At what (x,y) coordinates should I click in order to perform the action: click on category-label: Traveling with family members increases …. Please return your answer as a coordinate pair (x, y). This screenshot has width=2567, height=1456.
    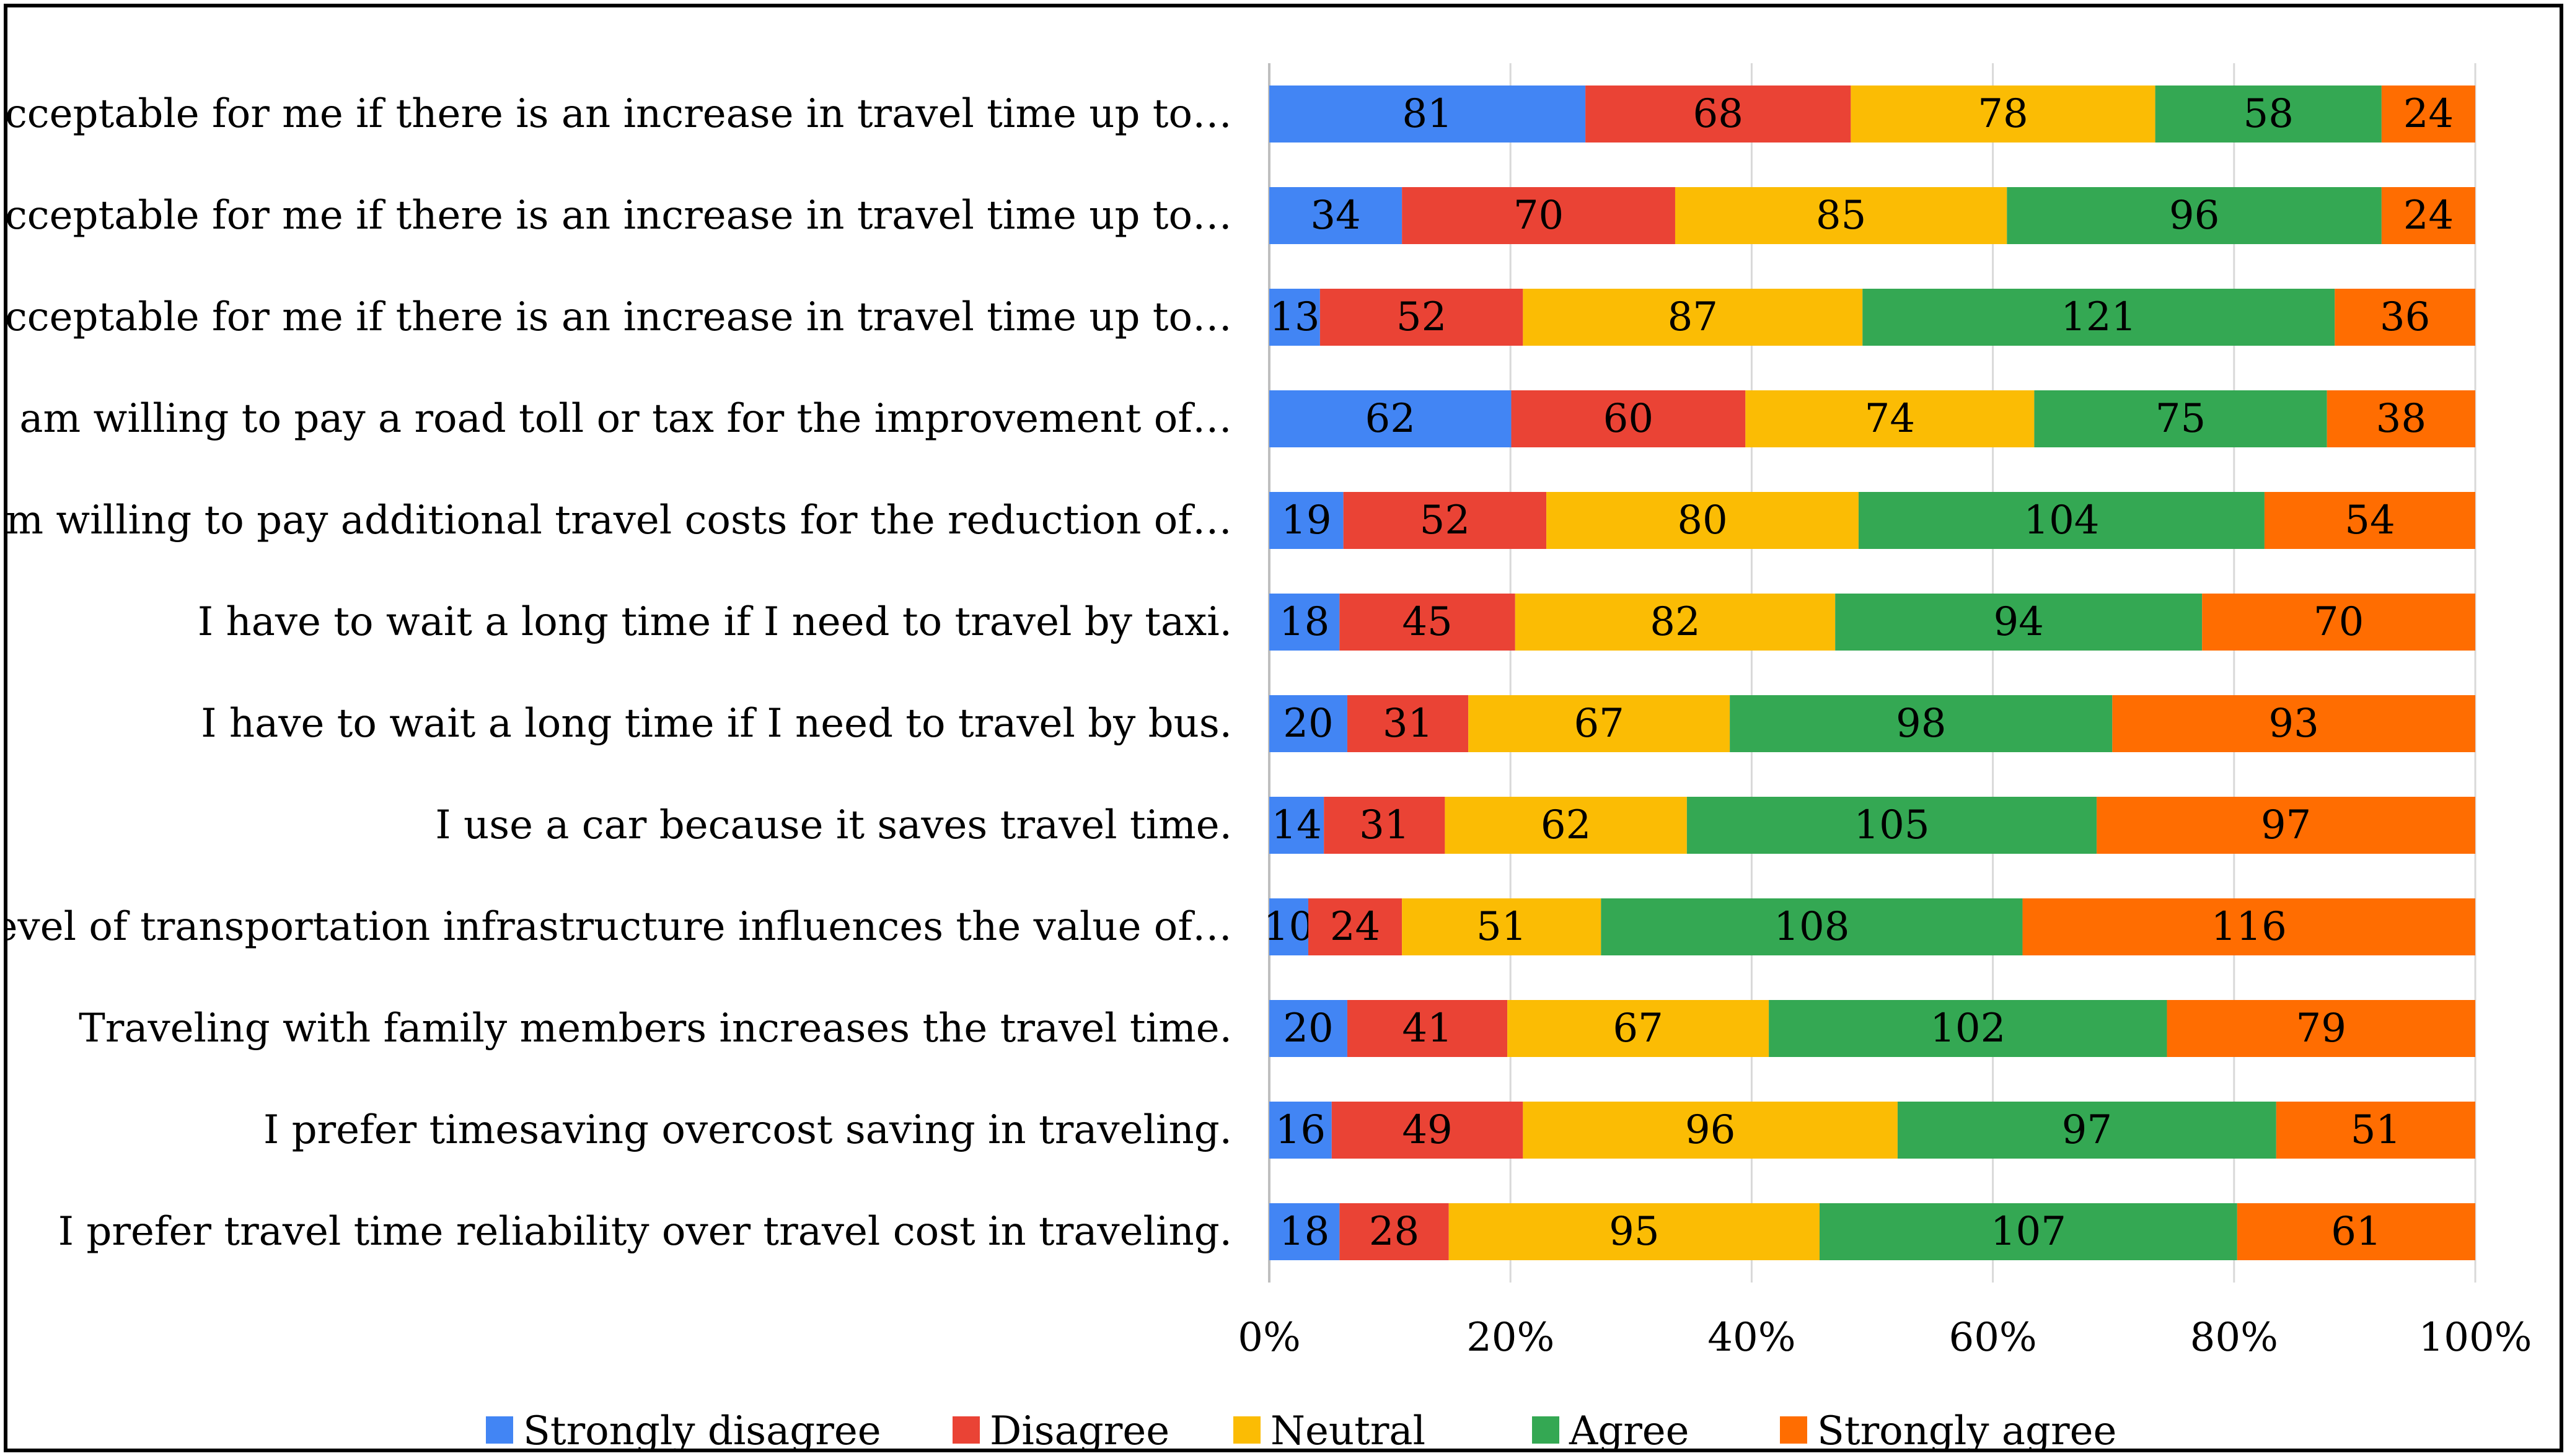
    Looking at the image, I should click on (656, 1028).